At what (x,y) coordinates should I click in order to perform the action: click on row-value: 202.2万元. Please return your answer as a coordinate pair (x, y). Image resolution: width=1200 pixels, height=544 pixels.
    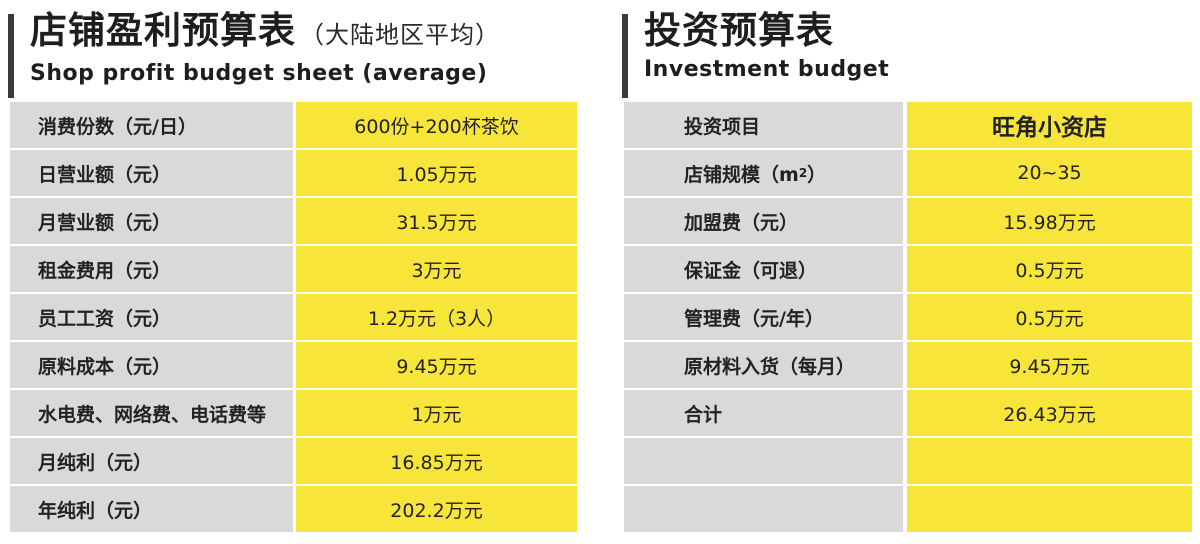
    Looking at the image, I should click on (436, 509).